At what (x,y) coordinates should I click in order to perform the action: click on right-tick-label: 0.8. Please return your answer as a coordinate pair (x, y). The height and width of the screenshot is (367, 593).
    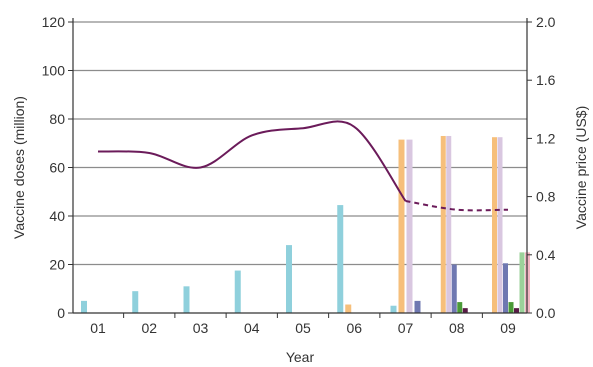
    Looking at the image, I should click on (546, 197).